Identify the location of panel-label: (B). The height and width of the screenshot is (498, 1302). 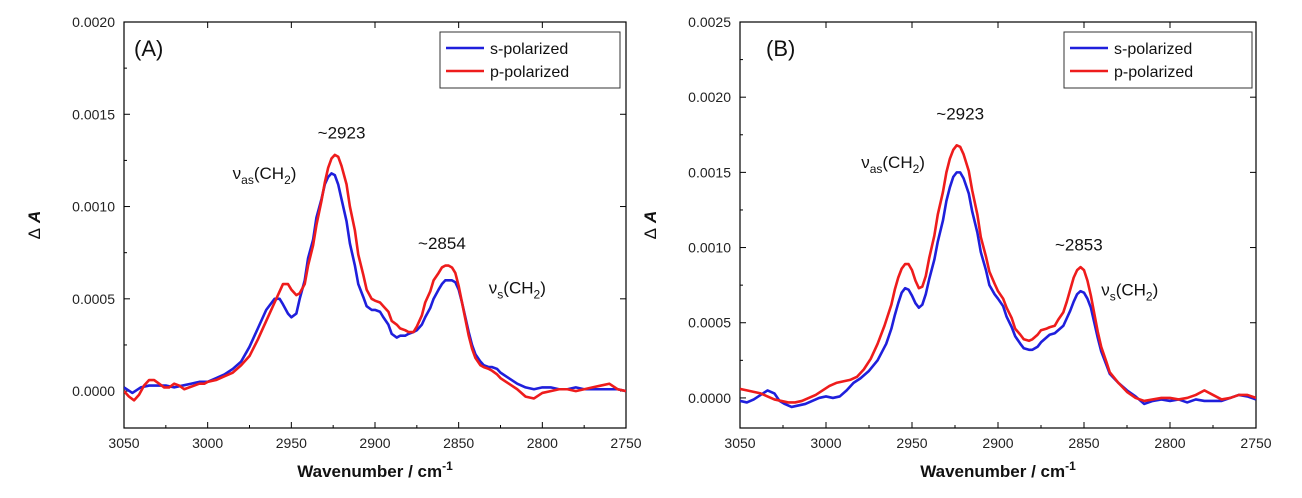
(780, 48).